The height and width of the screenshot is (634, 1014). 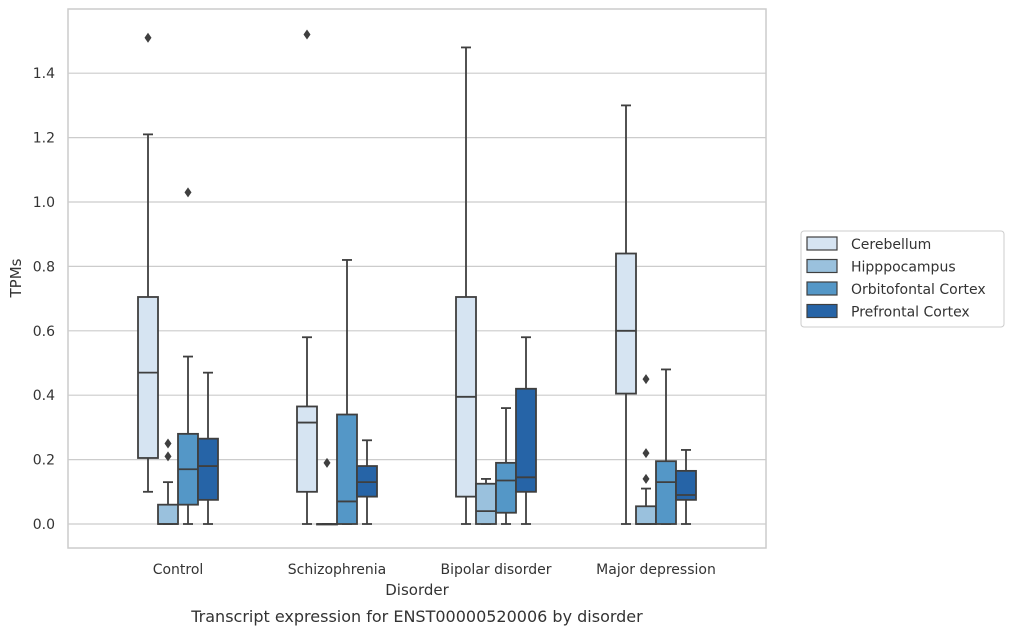 What do you see at coordinates (891, 245) in the screenshot?
I see `legend-label: Cerebellum` at bounding box center [891, 245].